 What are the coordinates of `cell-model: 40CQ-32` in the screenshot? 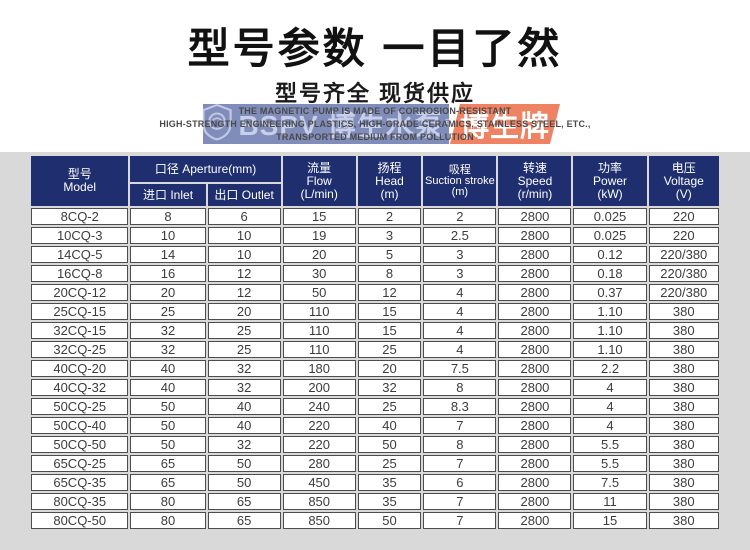 It's located at (80, 387).